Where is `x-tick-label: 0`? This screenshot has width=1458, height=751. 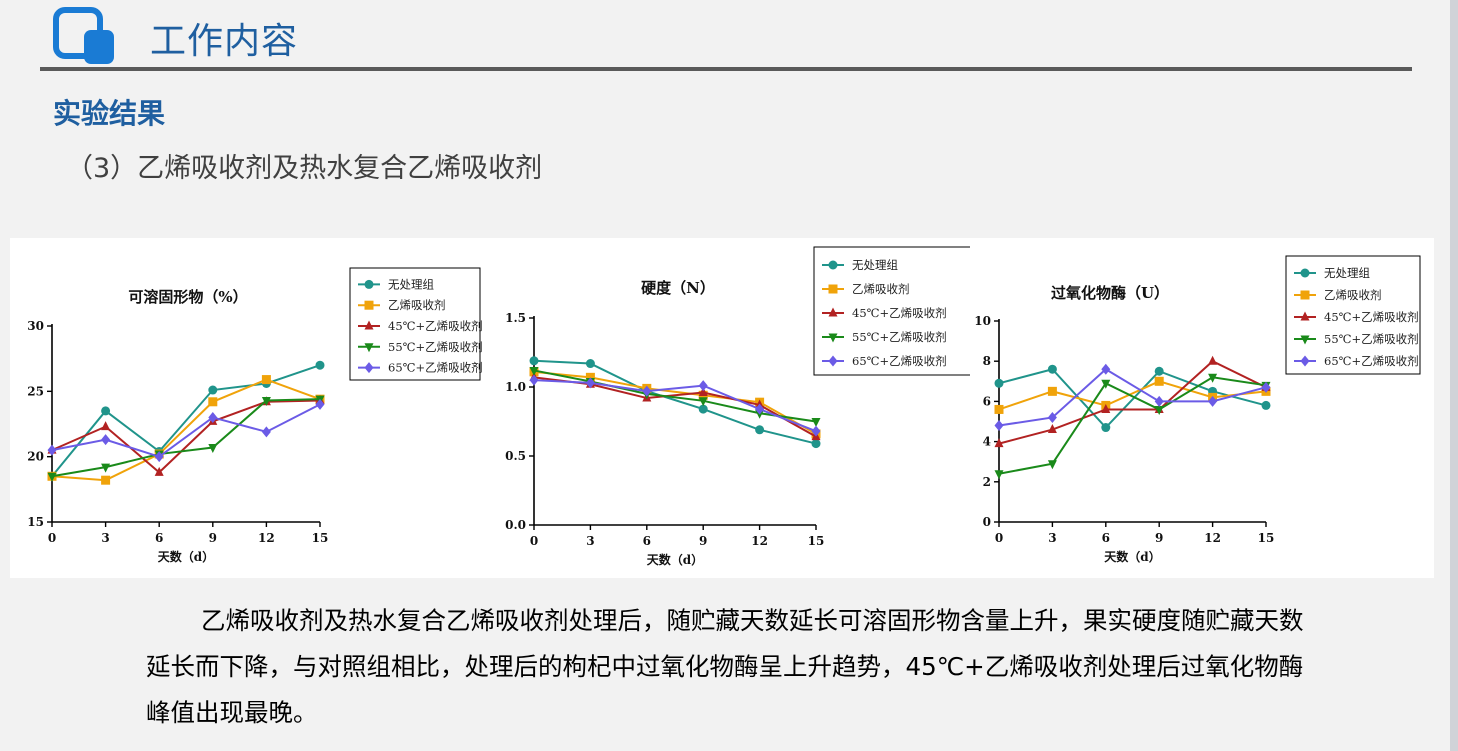
x-tick-label: 0 is located at coordinates (999, 538).